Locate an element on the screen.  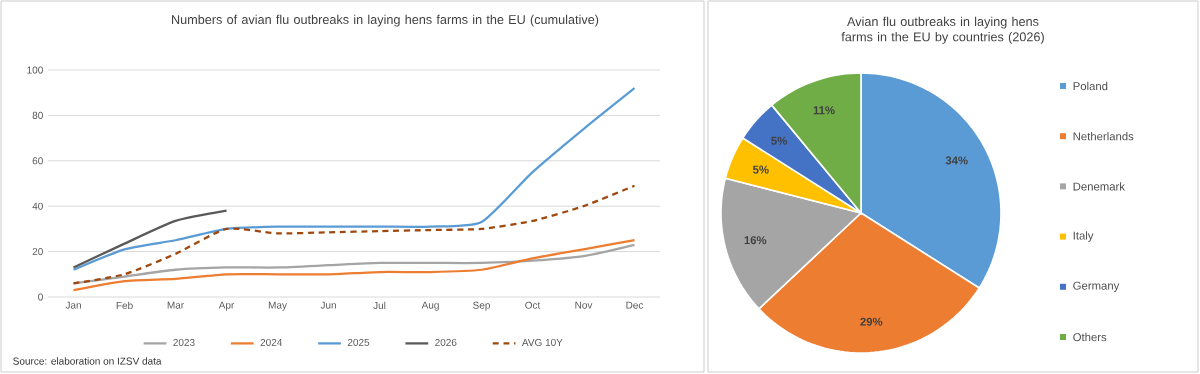
data-label: 34% is located at coordinates (956, 160).